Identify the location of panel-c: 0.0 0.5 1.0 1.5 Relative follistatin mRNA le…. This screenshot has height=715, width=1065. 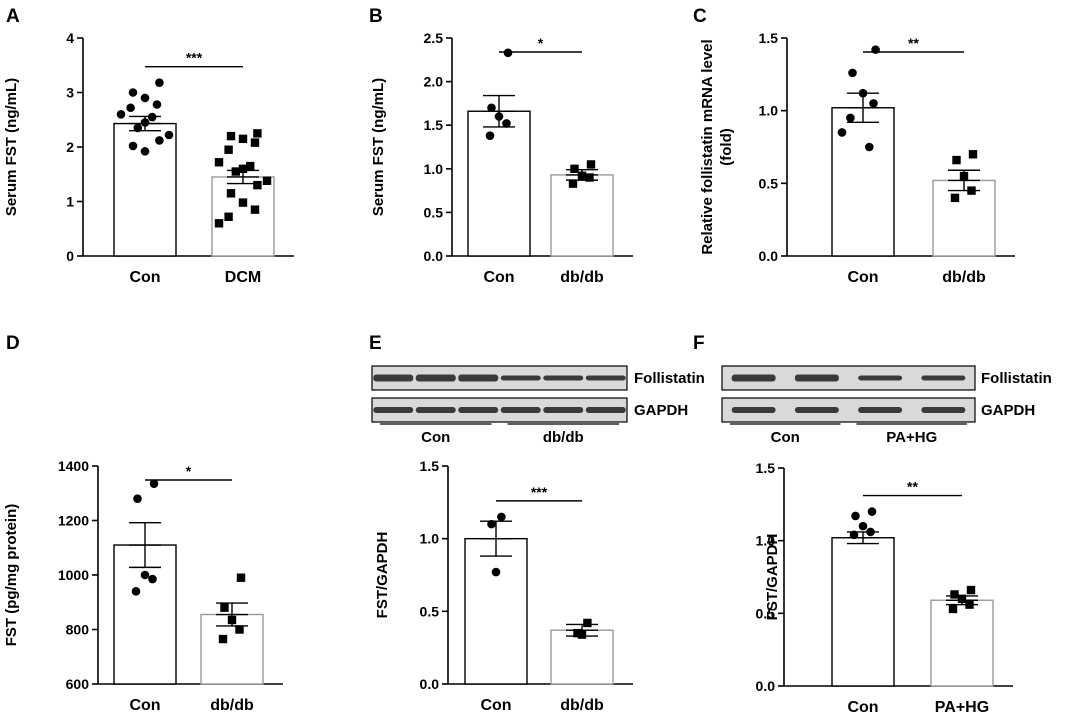
(857, 158).